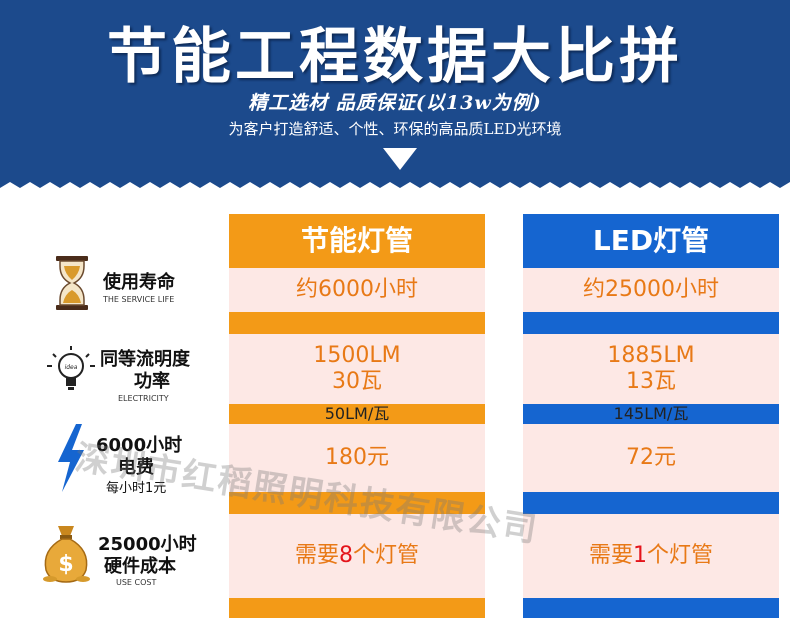 The image size is (790, 641). I want to click on highlight-number: 1, so click(640, 555).